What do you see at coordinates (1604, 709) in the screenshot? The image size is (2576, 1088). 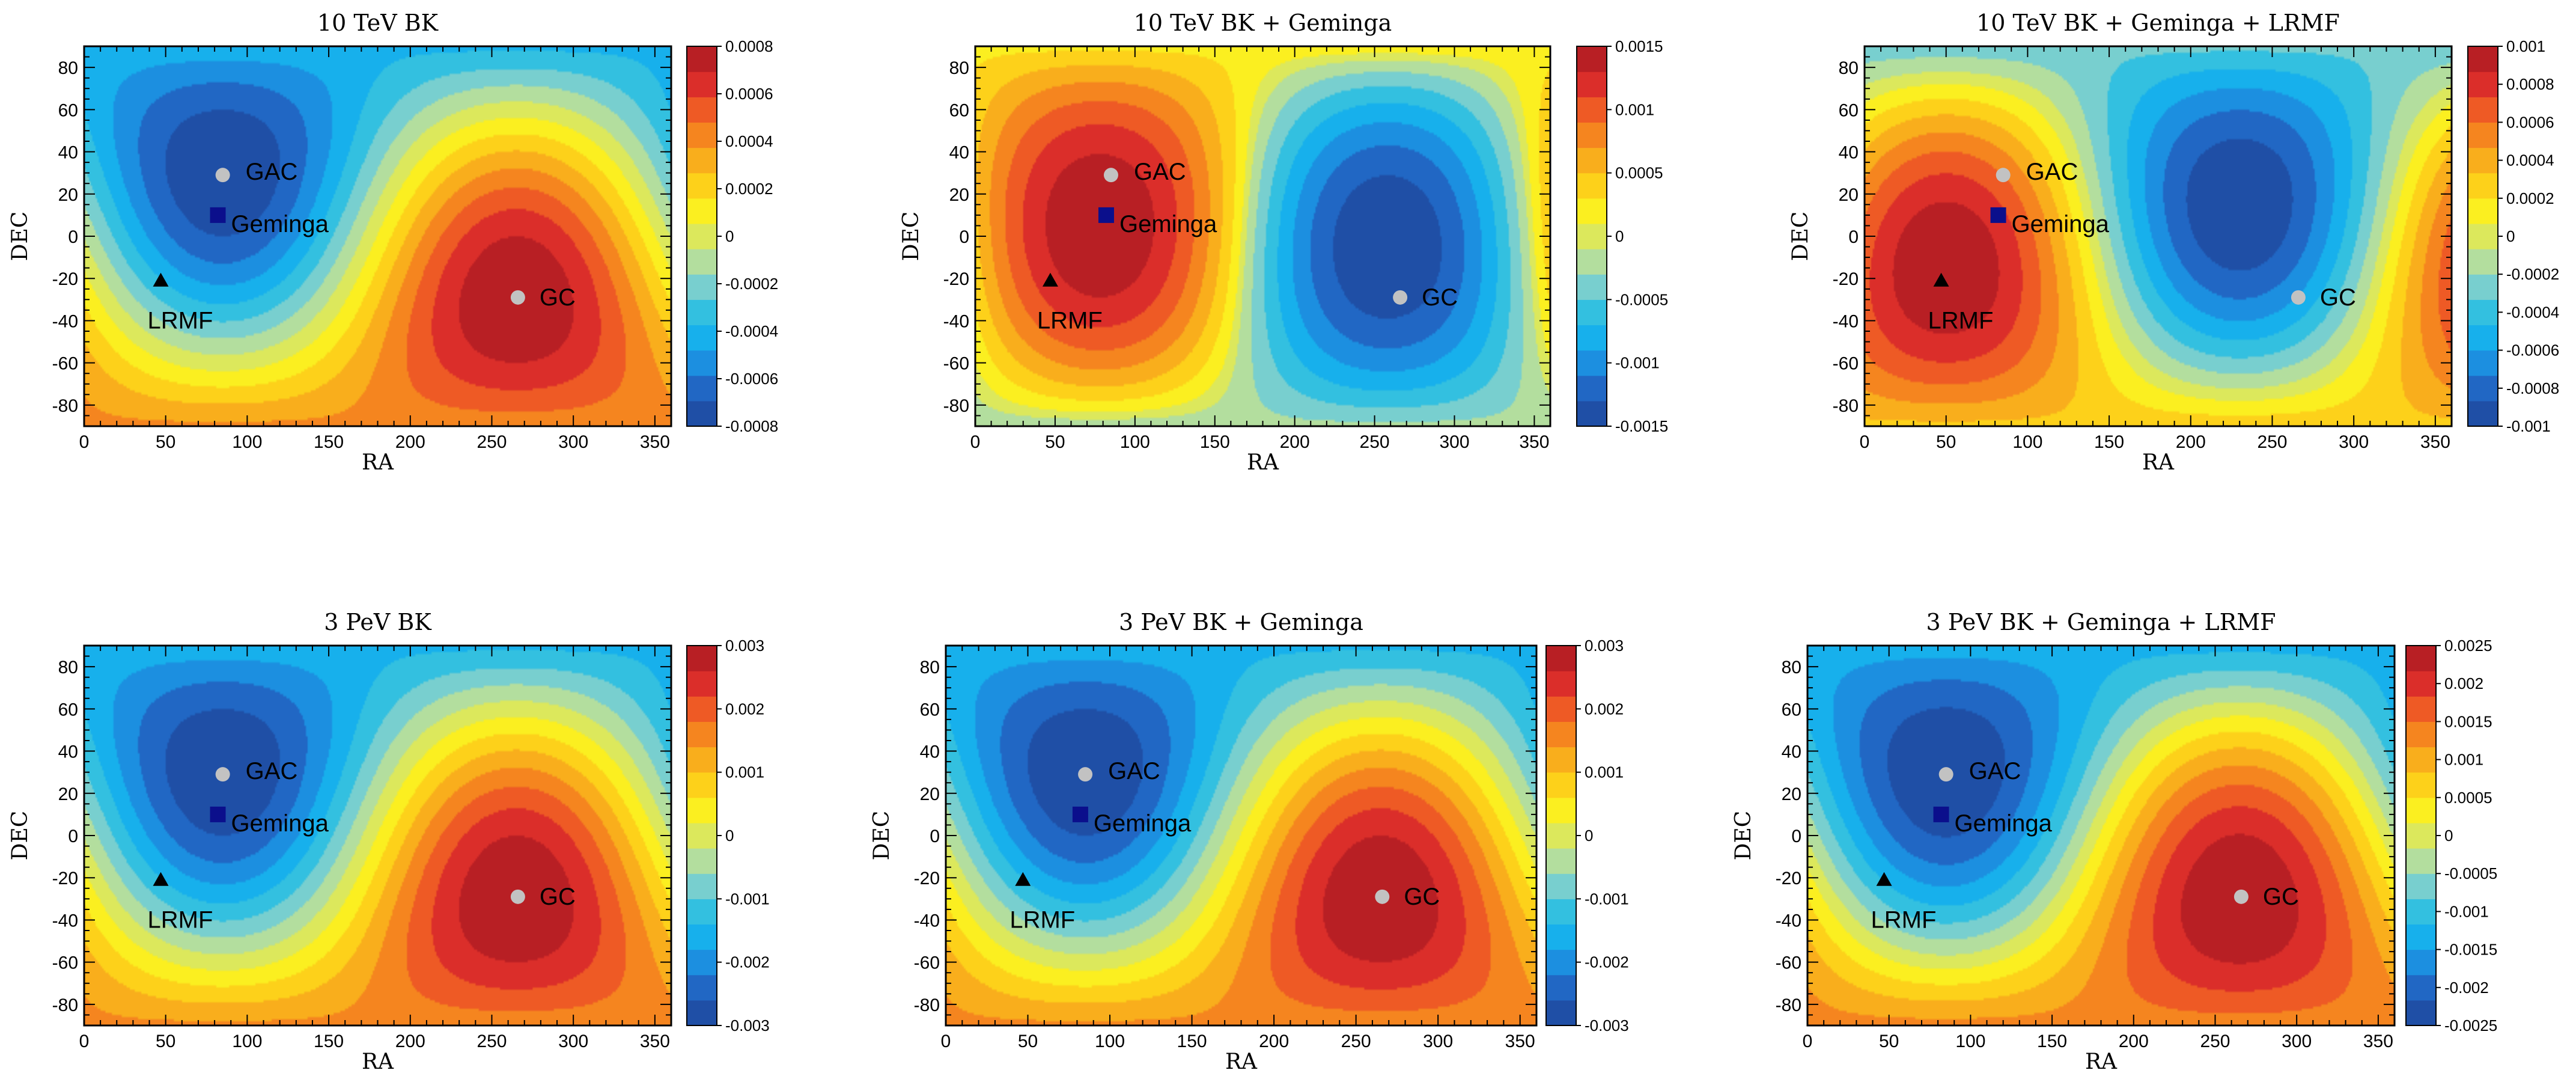 I see `colorbar-tick-label: 0.002` at bounding box center [1604, 709].